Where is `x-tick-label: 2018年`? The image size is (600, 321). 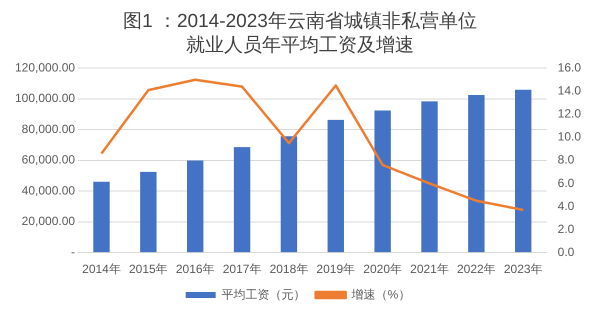 x-tick-label: 2018年 is located at coordinates (289, 269).